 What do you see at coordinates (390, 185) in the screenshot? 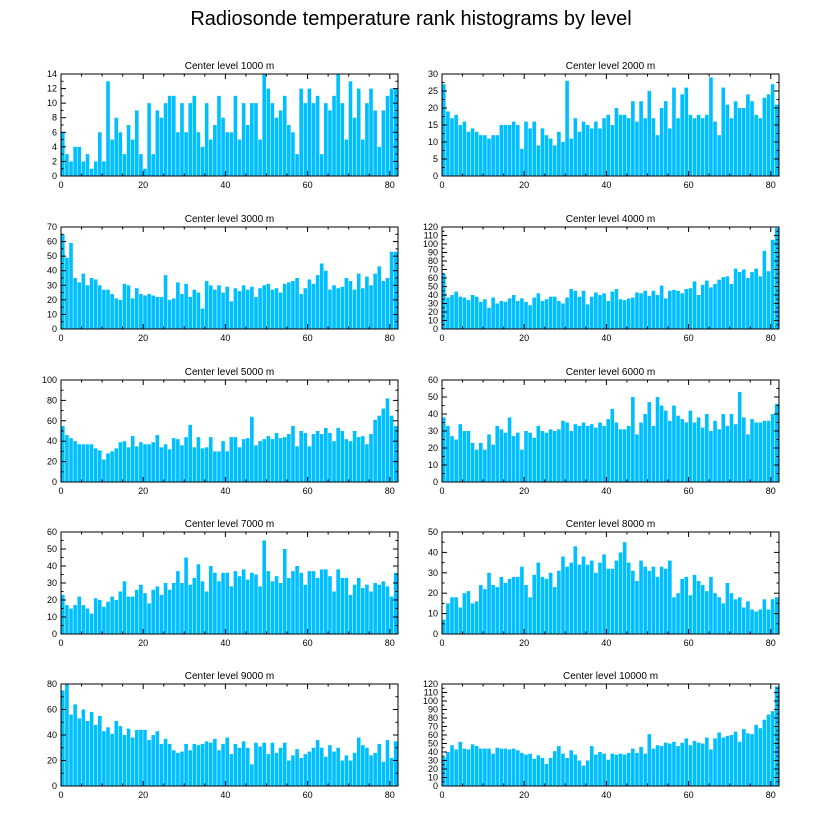
I see `x-tick-label: 80` at bounding box center [390, 185].